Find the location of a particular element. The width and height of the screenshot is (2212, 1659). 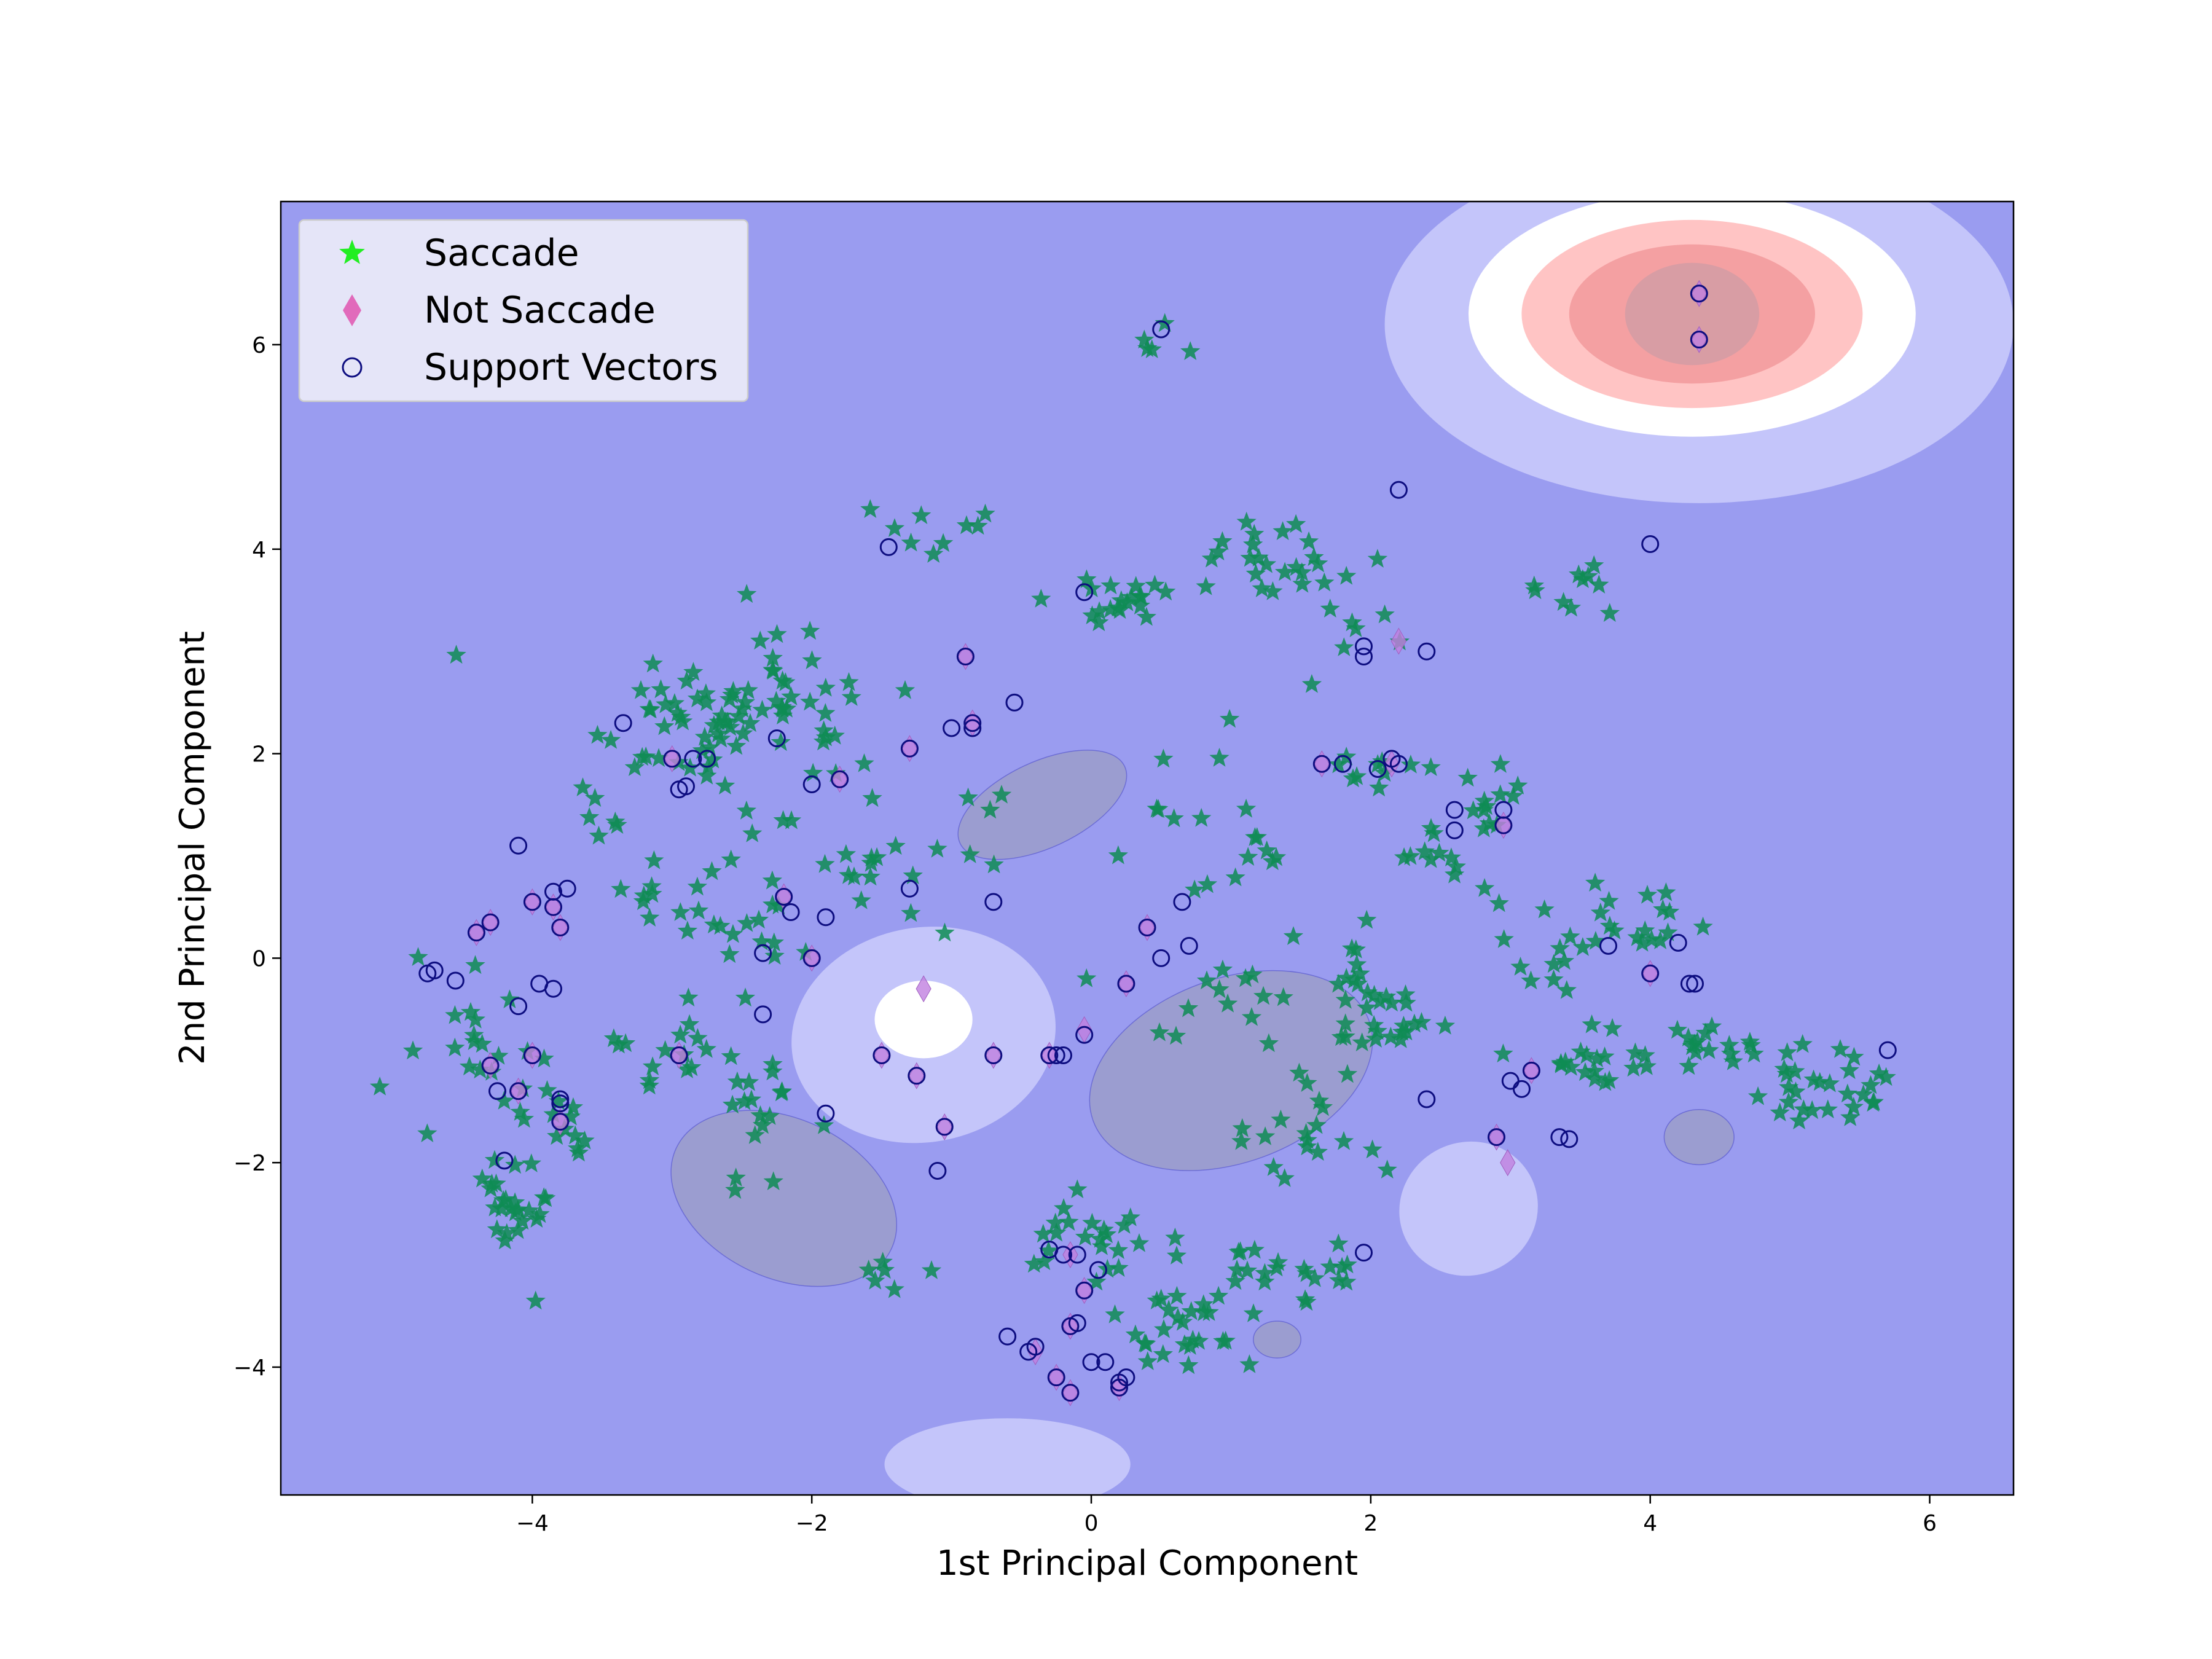

x-tick-label: −4 is located at coordinates (532, 1523).